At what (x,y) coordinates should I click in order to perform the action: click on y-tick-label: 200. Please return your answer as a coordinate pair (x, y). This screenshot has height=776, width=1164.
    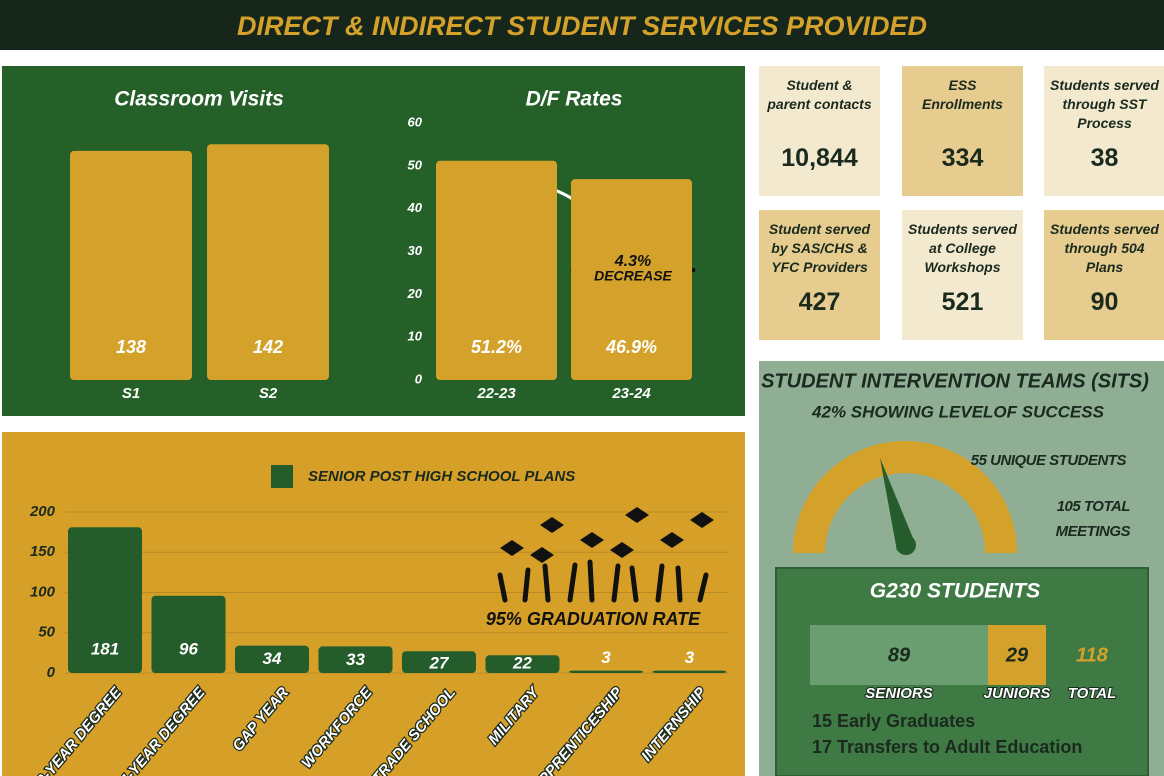
    Looking at the image, I should click on (42, 511).